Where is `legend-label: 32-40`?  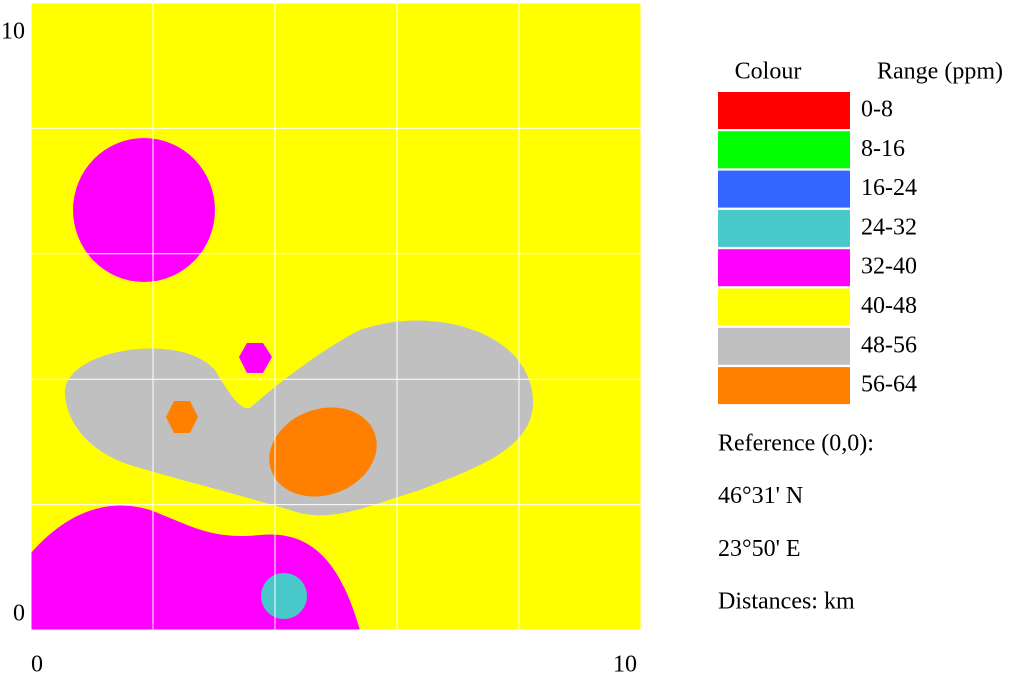 legend-label: 32-40 is located at coordinates (889, 267).